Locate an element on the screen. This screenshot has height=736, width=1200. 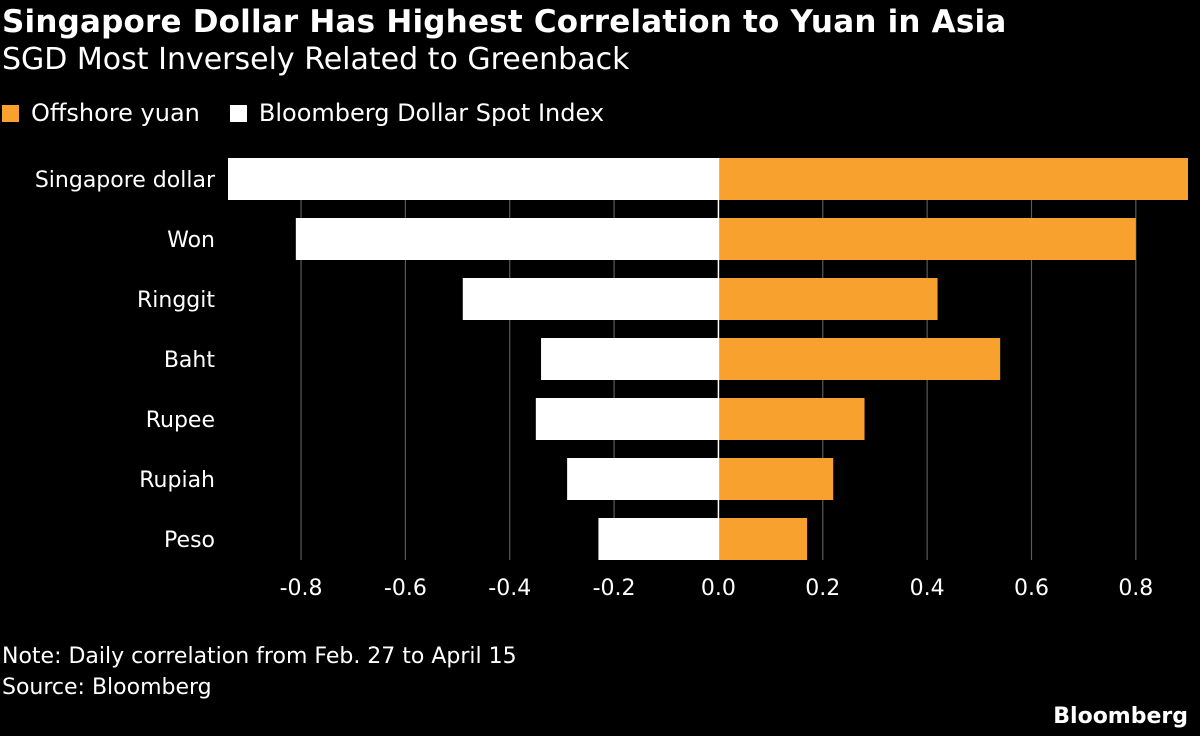
category-label-baht: Baht is located at coordinates (190, 360).